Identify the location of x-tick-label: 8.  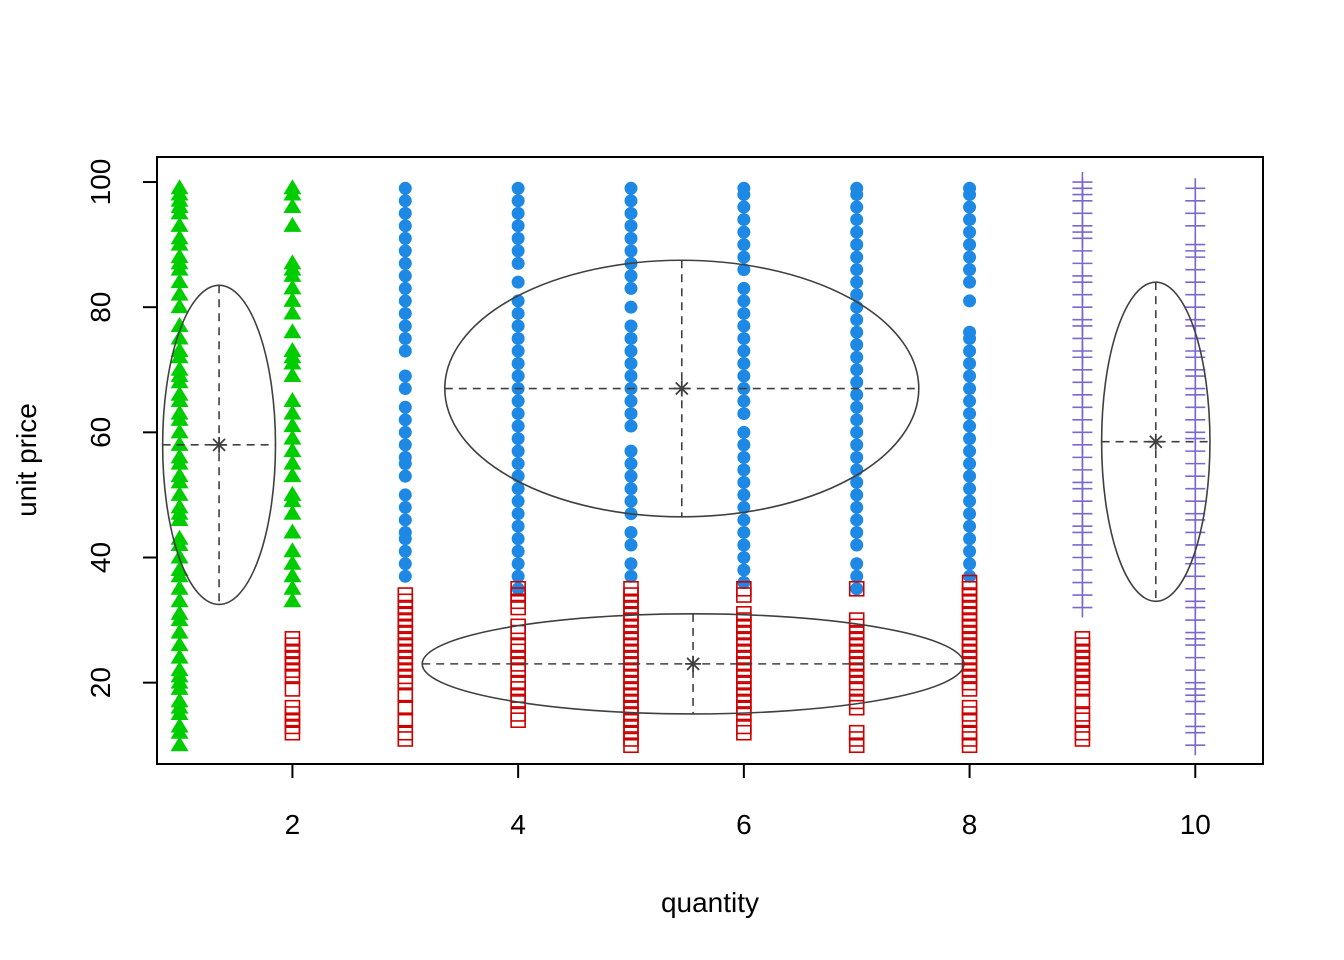
(970, 824).